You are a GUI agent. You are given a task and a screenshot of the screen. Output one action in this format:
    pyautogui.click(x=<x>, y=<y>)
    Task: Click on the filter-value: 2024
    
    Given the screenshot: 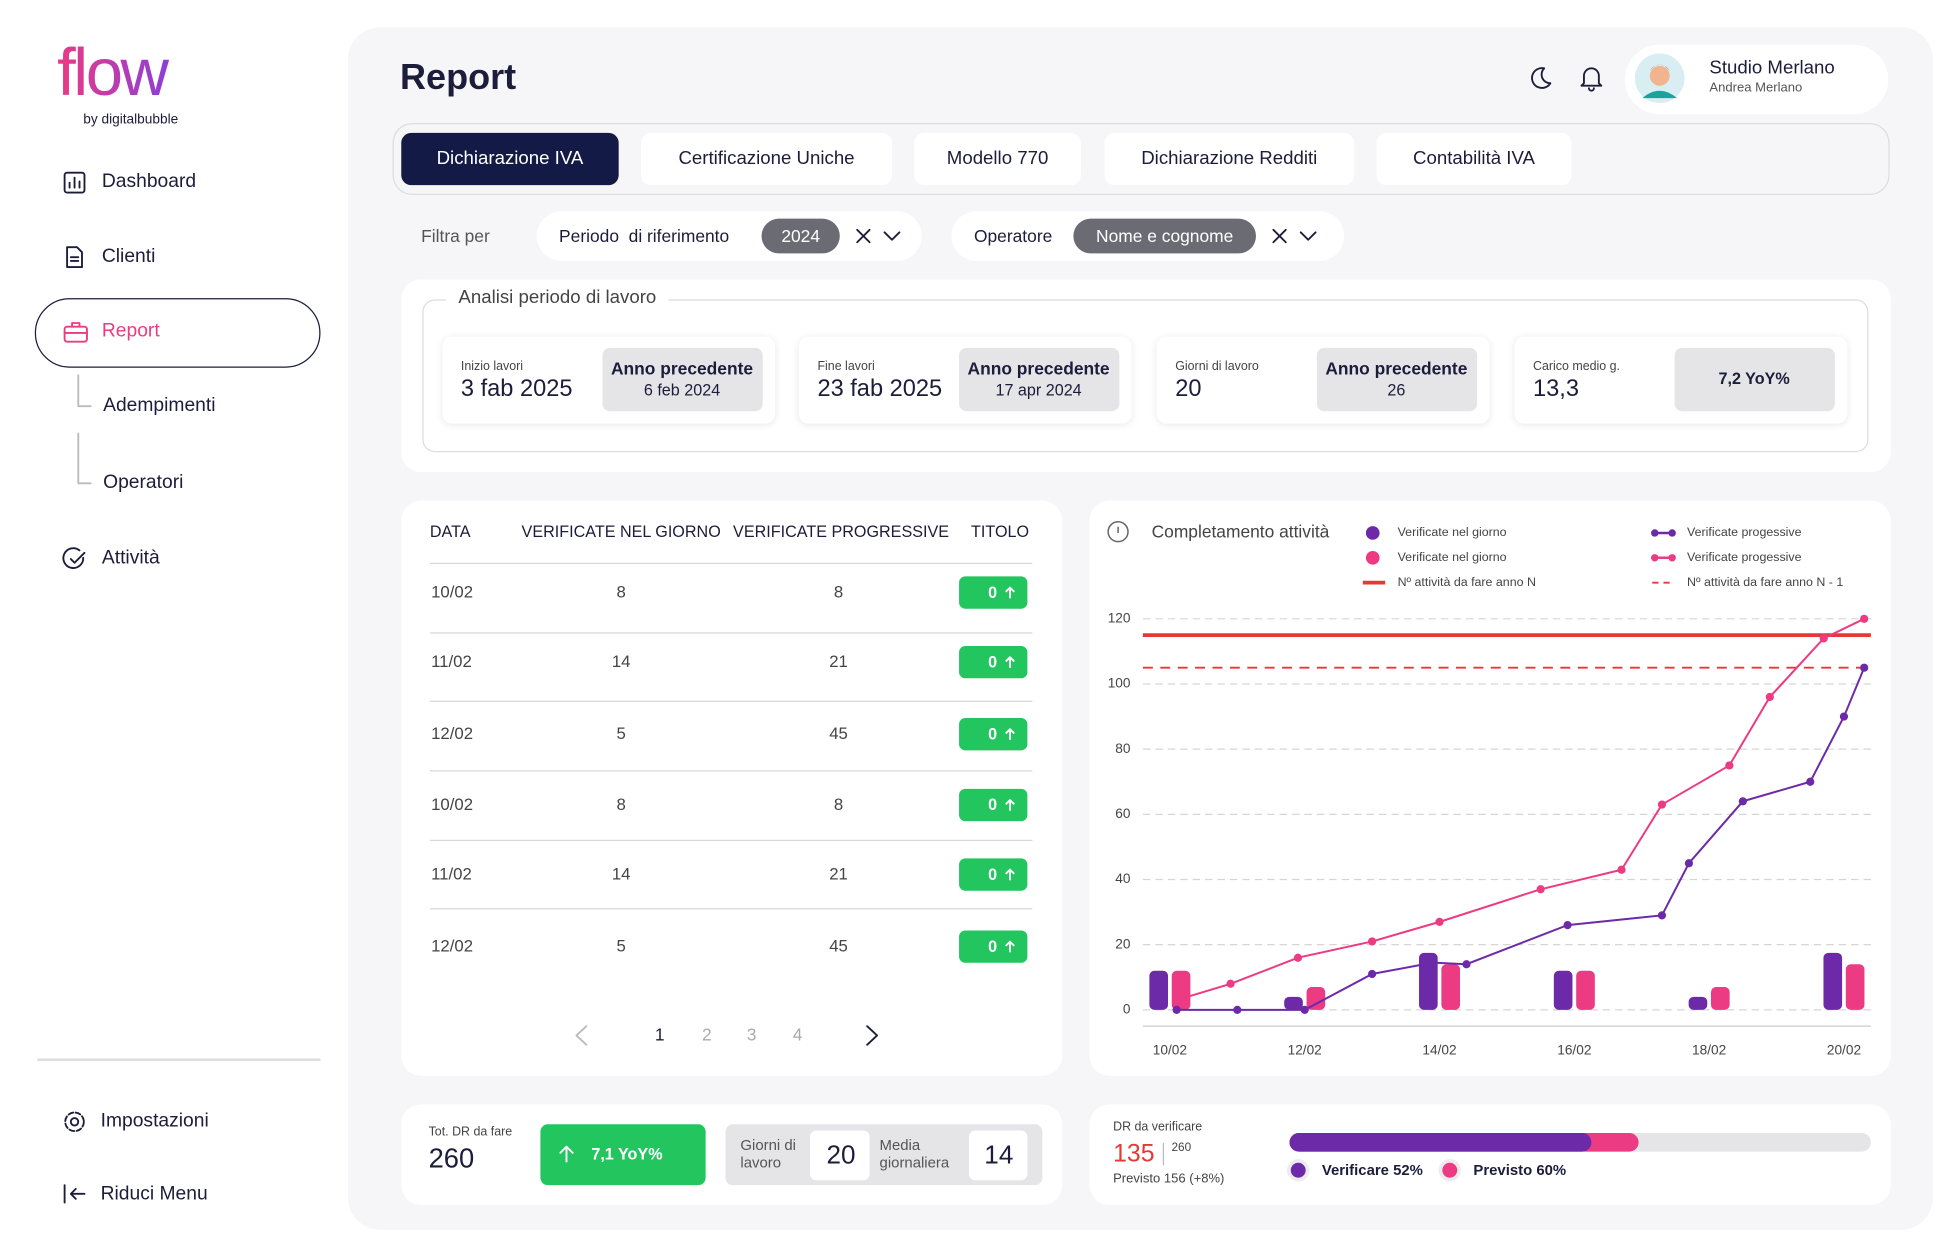 What is the action you would take?
    pyautogui.click(x=801, y=235)
    